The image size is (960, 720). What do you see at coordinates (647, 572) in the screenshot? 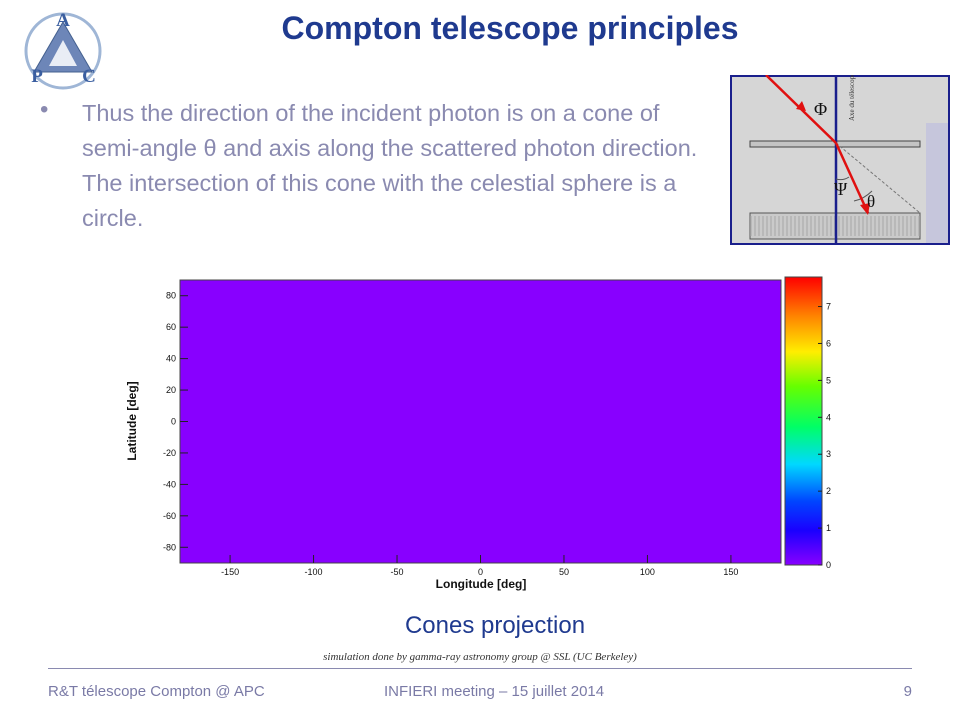
I see `x-tick-label: 100` at bounding box center [647, 572].